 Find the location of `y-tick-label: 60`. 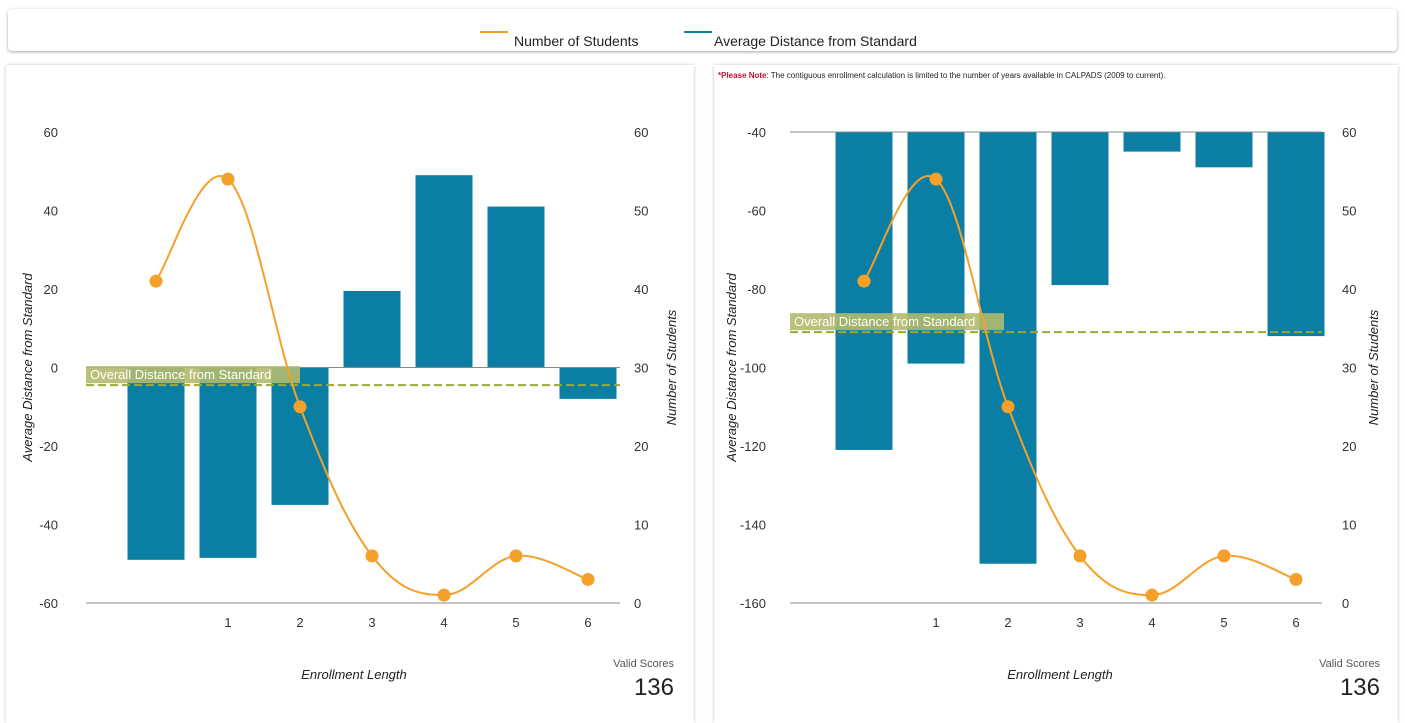

y-tick-label: 60 is located at coordinates (51, 132).